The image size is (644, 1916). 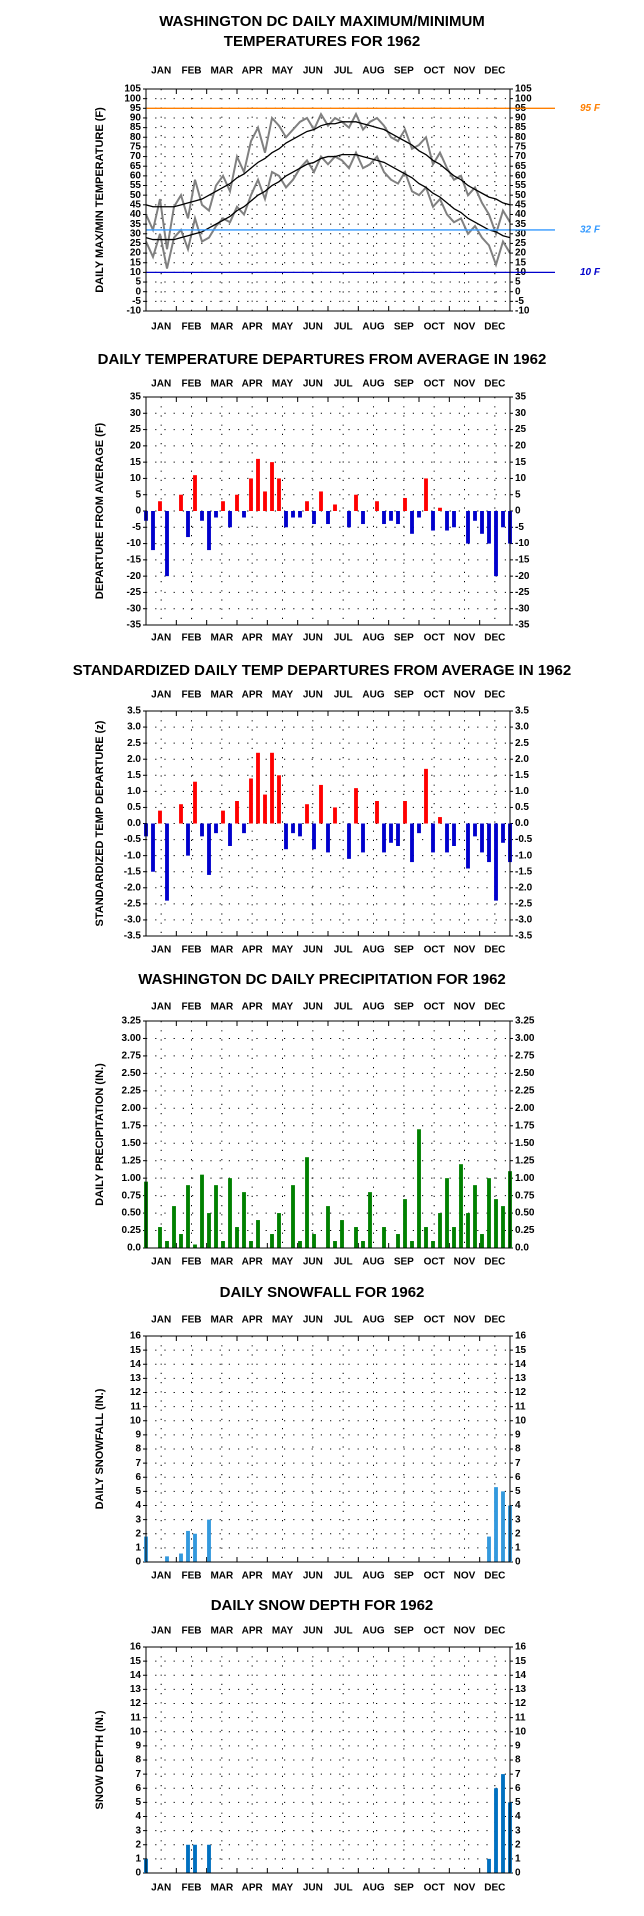 What do you see at coordinates (138, 1548) in the screenshot?
I see `y-tick-label: 1` at bounding box center [138, 1548].